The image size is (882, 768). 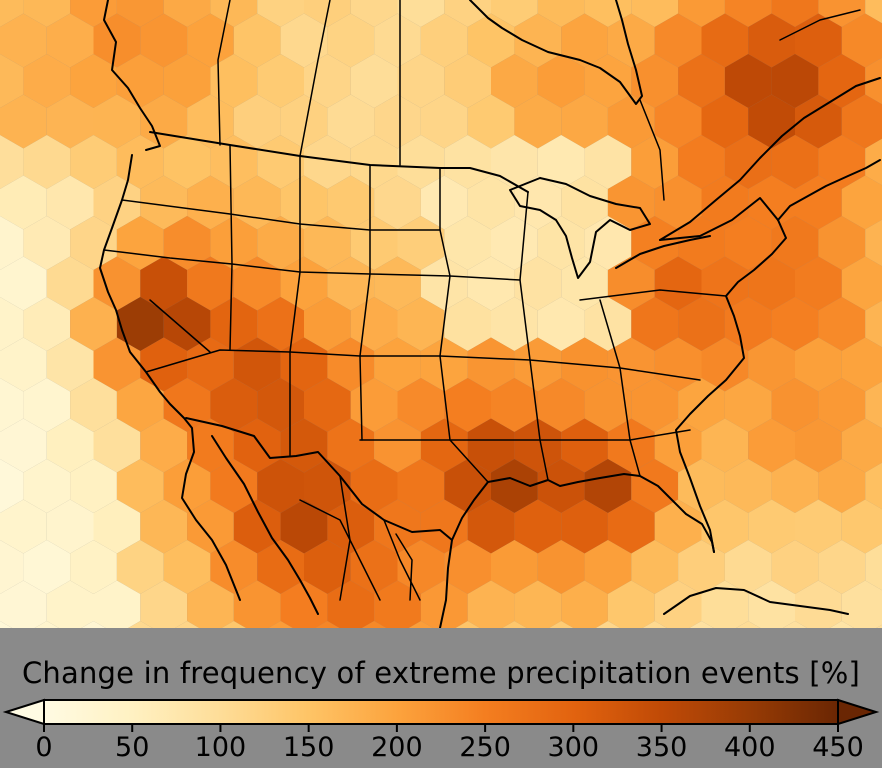 What do you see at coordinates (661, 747) in the screenshot?
I see `colorbar-tick-label: 350` at bounding box center [661, 747].